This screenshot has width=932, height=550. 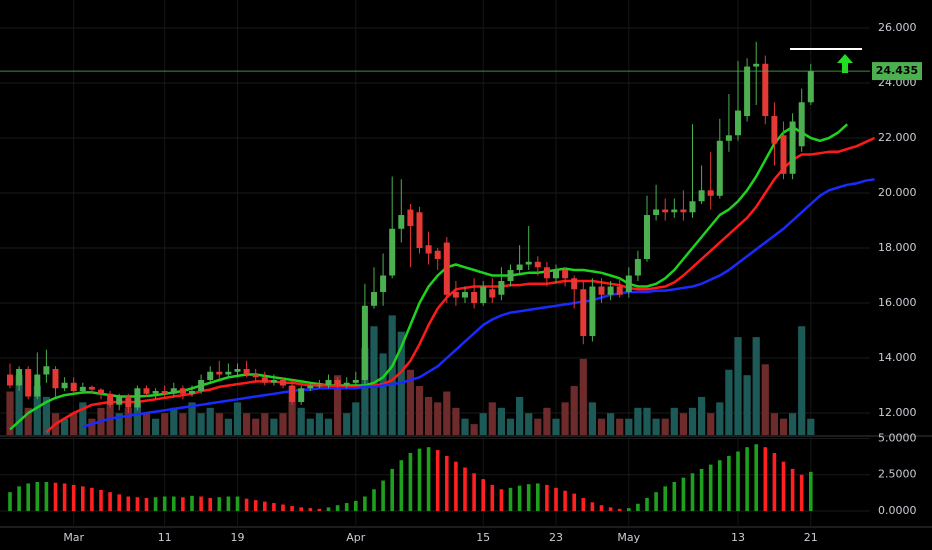 What do you see at coordinates (897, 510) in the screenshot?
I see `indicator-tick-label: 0.0000` at bounding box center [897, 510].